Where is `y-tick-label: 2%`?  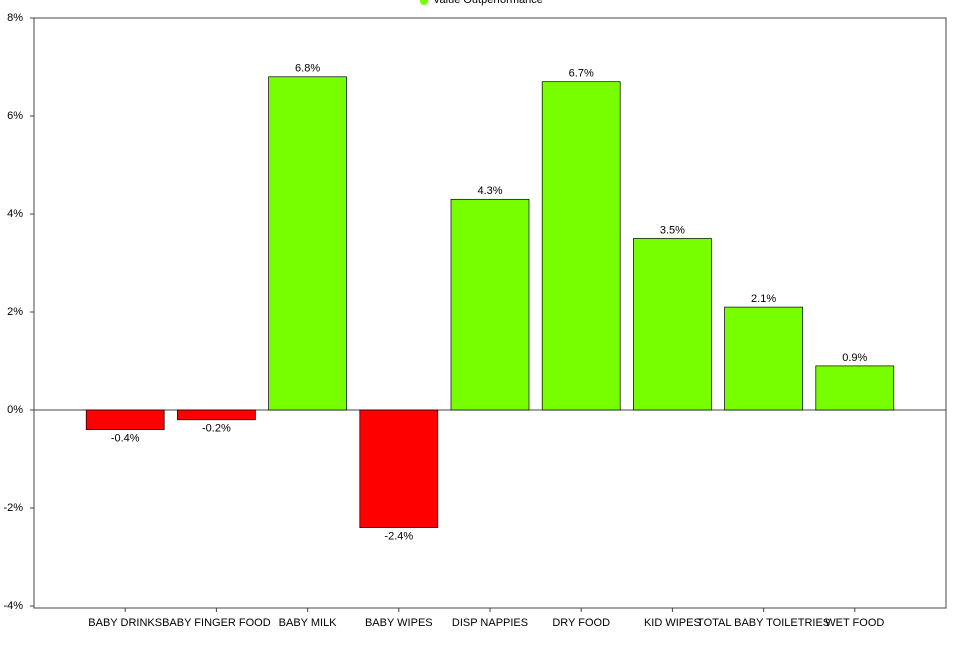
y-tick-label: 2% is located at coordinates (15, 312).